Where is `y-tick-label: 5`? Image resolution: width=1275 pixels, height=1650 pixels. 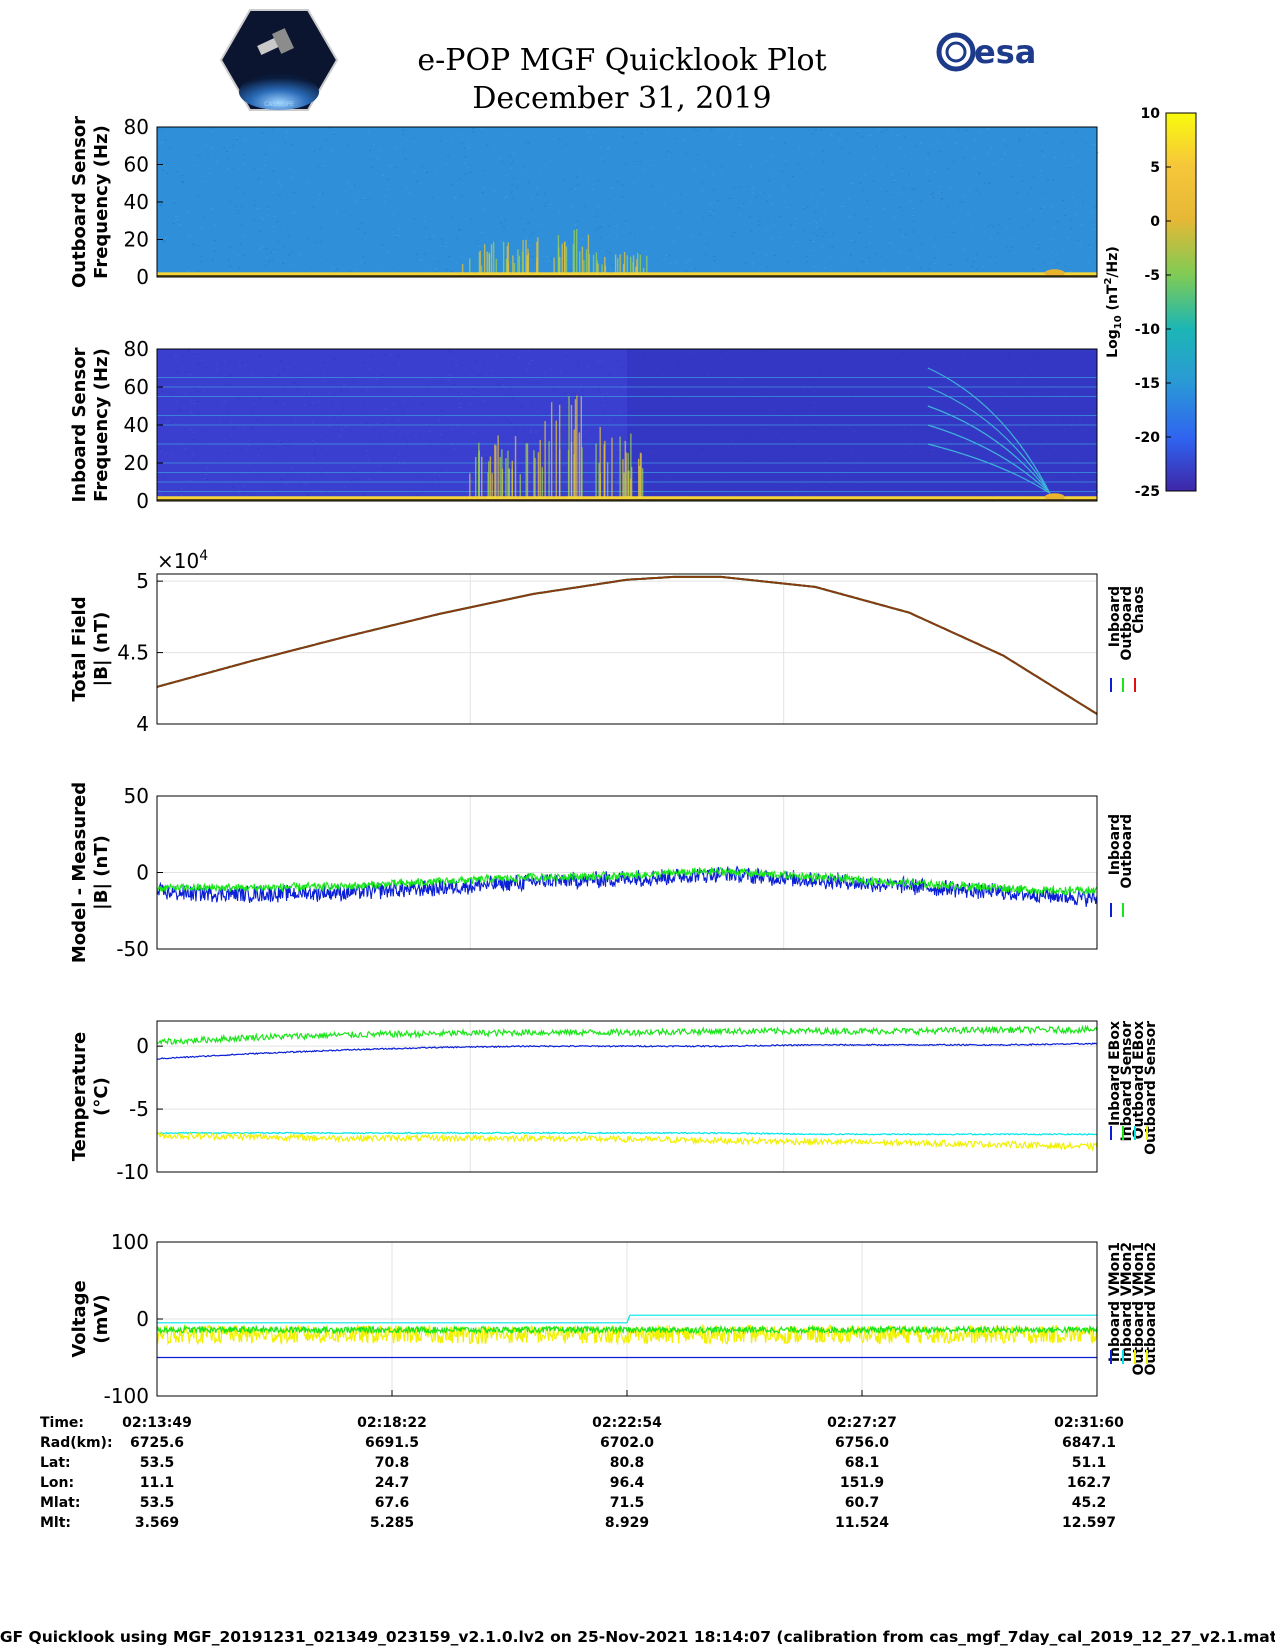
y-tick-label: 5 is located at coordinates (142, 581).